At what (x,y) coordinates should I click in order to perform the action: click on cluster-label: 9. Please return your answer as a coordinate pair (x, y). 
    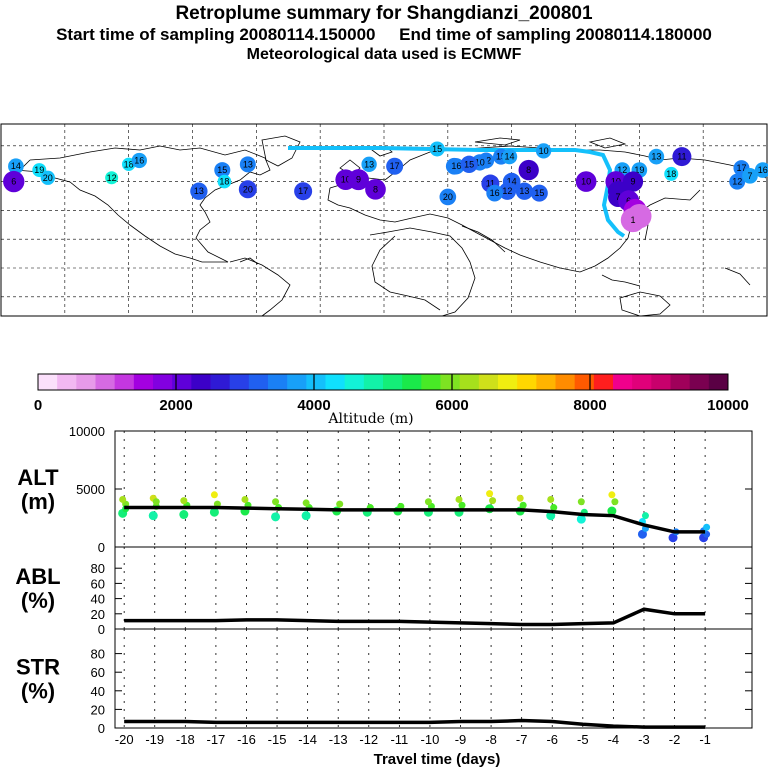
    Looking at the image, I should click on (632, 182).